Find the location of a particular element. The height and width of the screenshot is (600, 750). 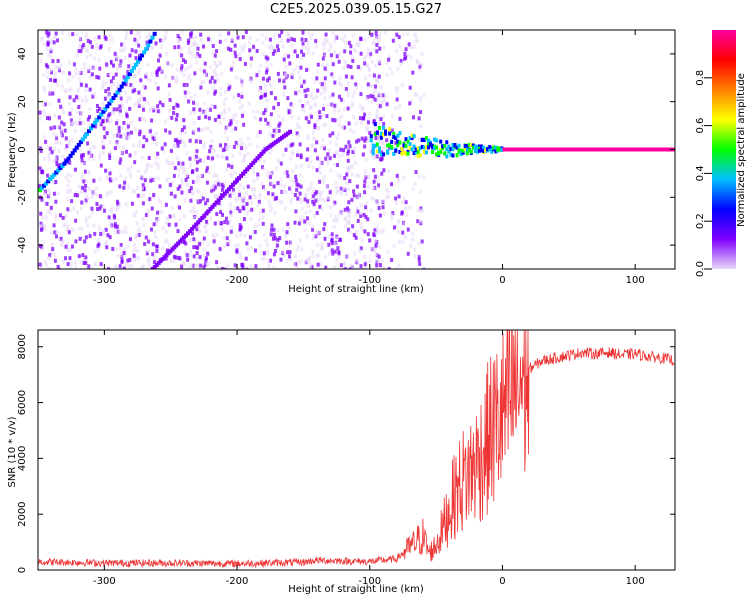

snr-x-tick-label: -100 is located at coordinates (369, 581).